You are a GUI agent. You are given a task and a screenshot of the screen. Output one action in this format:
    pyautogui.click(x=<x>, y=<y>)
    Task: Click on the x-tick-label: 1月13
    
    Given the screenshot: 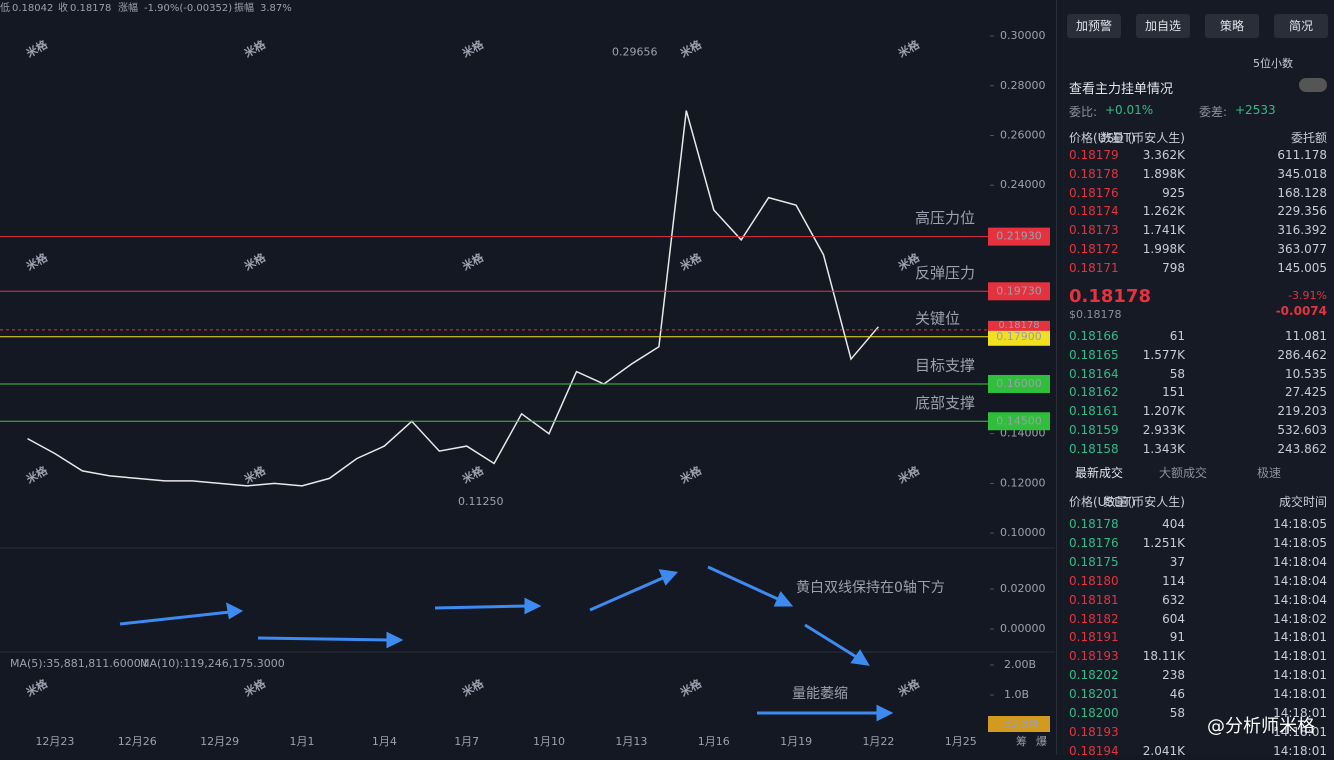 What is the action you would take?
    pyautogui.click(x=631, y=741)
    